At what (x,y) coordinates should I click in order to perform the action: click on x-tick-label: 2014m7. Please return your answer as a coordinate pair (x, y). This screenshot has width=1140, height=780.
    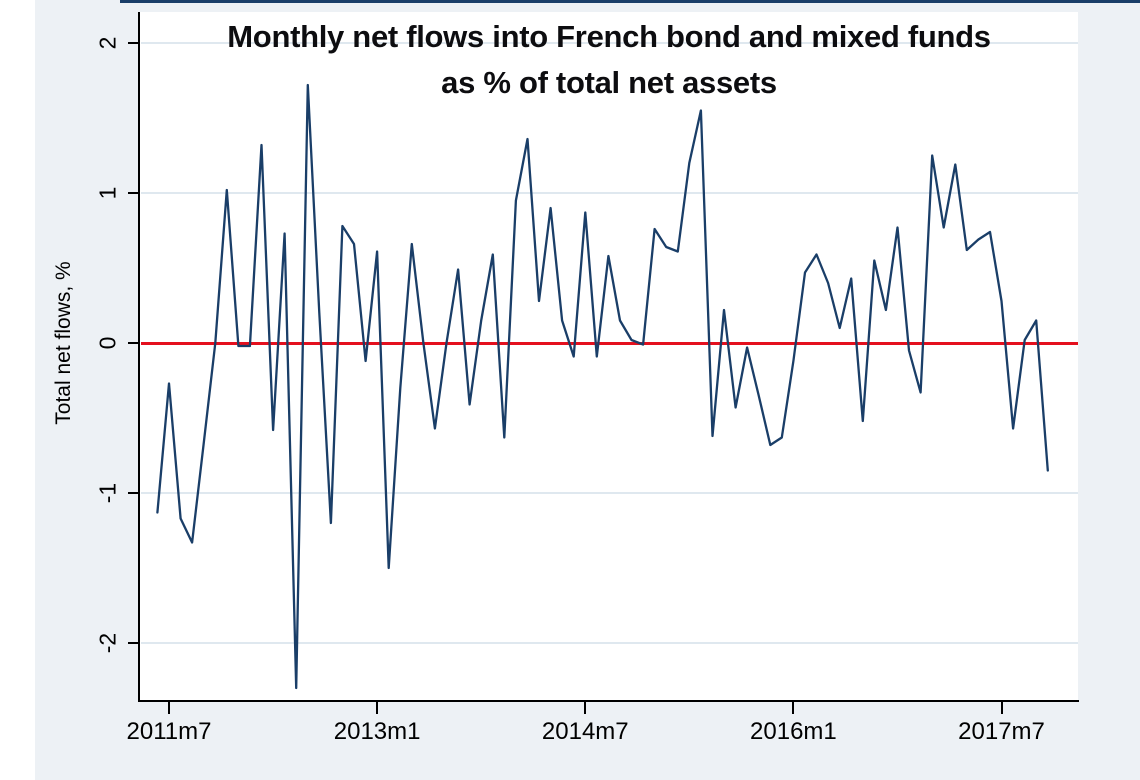
    Looking at the image, I should click on (585, 731).